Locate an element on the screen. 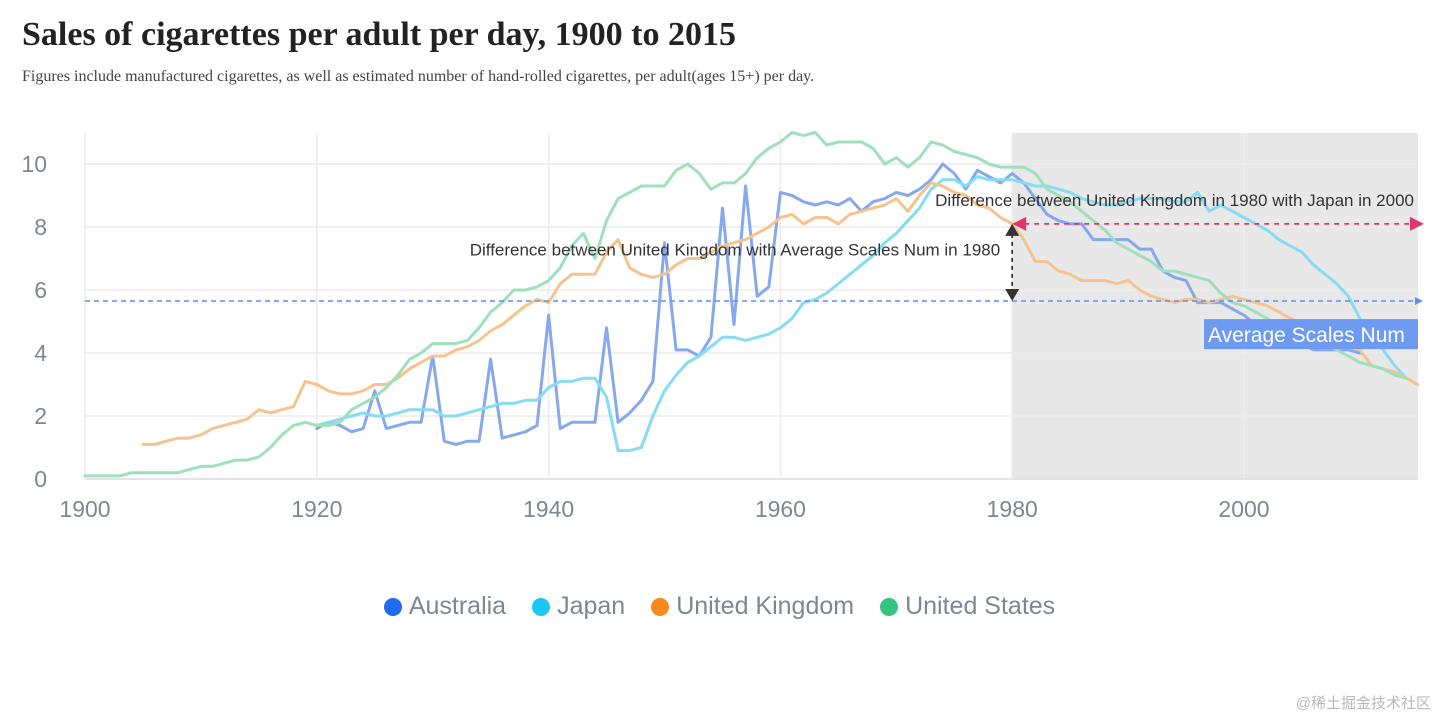 The image size is (1439, 719). y-tick-label: 6 is located at coordinates (40, 290).